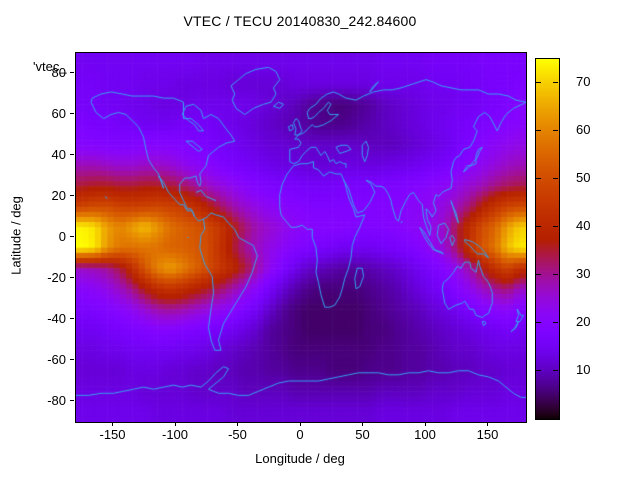 This screenshot has height=480, width=640. What do you see at coordinates (425, 434) in the screenshot?
I see `x-tick-label: 100` at bounding box center [425, 434].